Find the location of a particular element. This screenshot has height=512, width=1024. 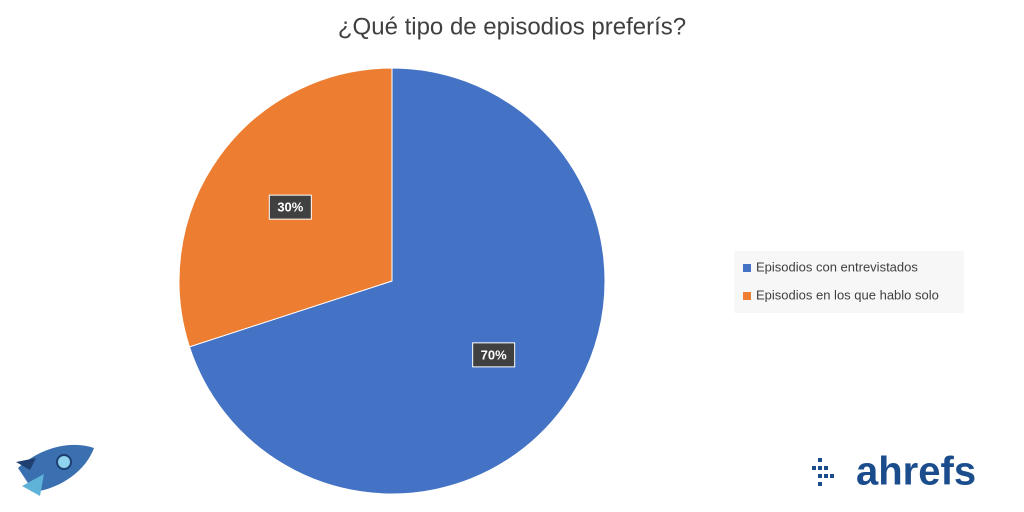

data-label: 30% is located at coordinates (290, 207).